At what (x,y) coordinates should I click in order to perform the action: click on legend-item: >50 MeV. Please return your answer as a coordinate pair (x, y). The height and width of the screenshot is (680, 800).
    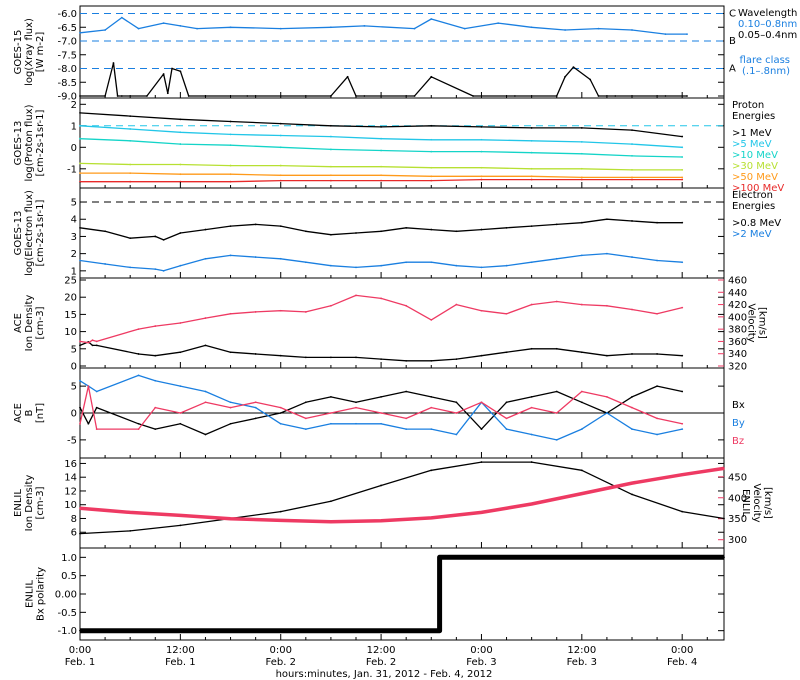
    Looking at the image, I should click on (755, 177).